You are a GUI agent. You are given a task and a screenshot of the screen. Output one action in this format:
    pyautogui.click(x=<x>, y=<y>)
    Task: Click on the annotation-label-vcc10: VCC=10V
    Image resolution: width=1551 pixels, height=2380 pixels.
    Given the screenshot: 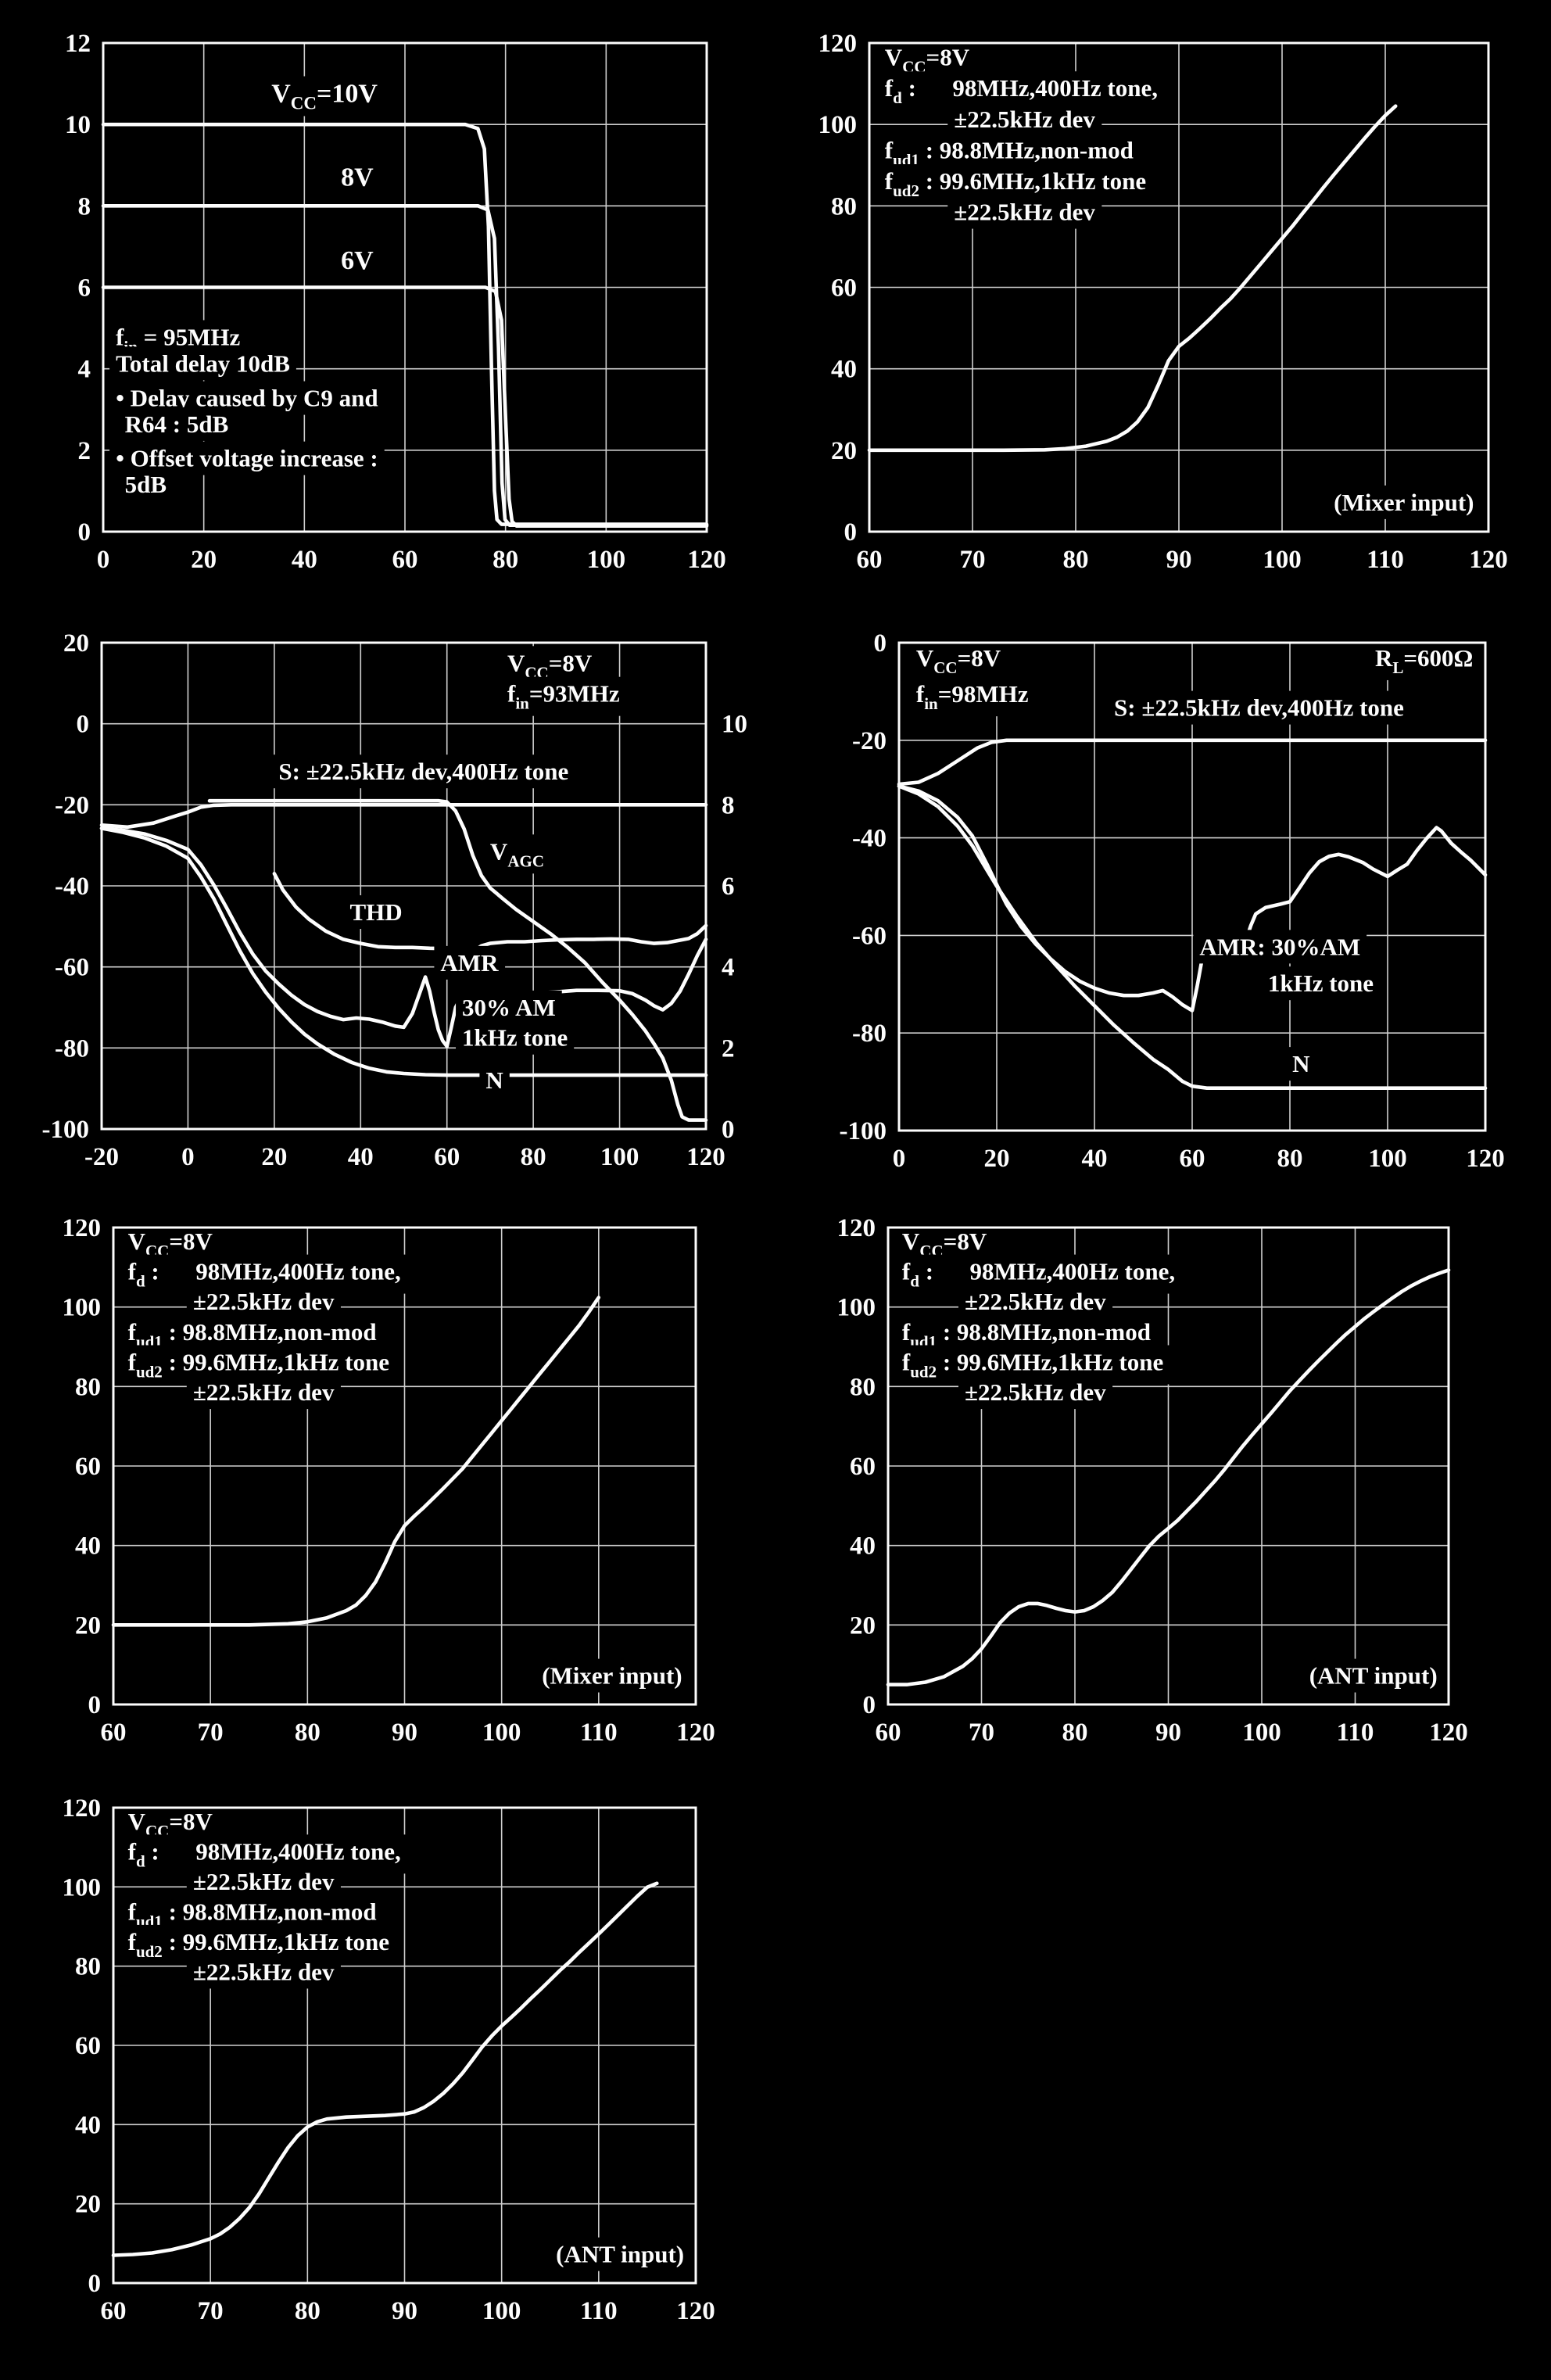 What is the action you would take?
    pyautogui.click(x=324, y=96)
    